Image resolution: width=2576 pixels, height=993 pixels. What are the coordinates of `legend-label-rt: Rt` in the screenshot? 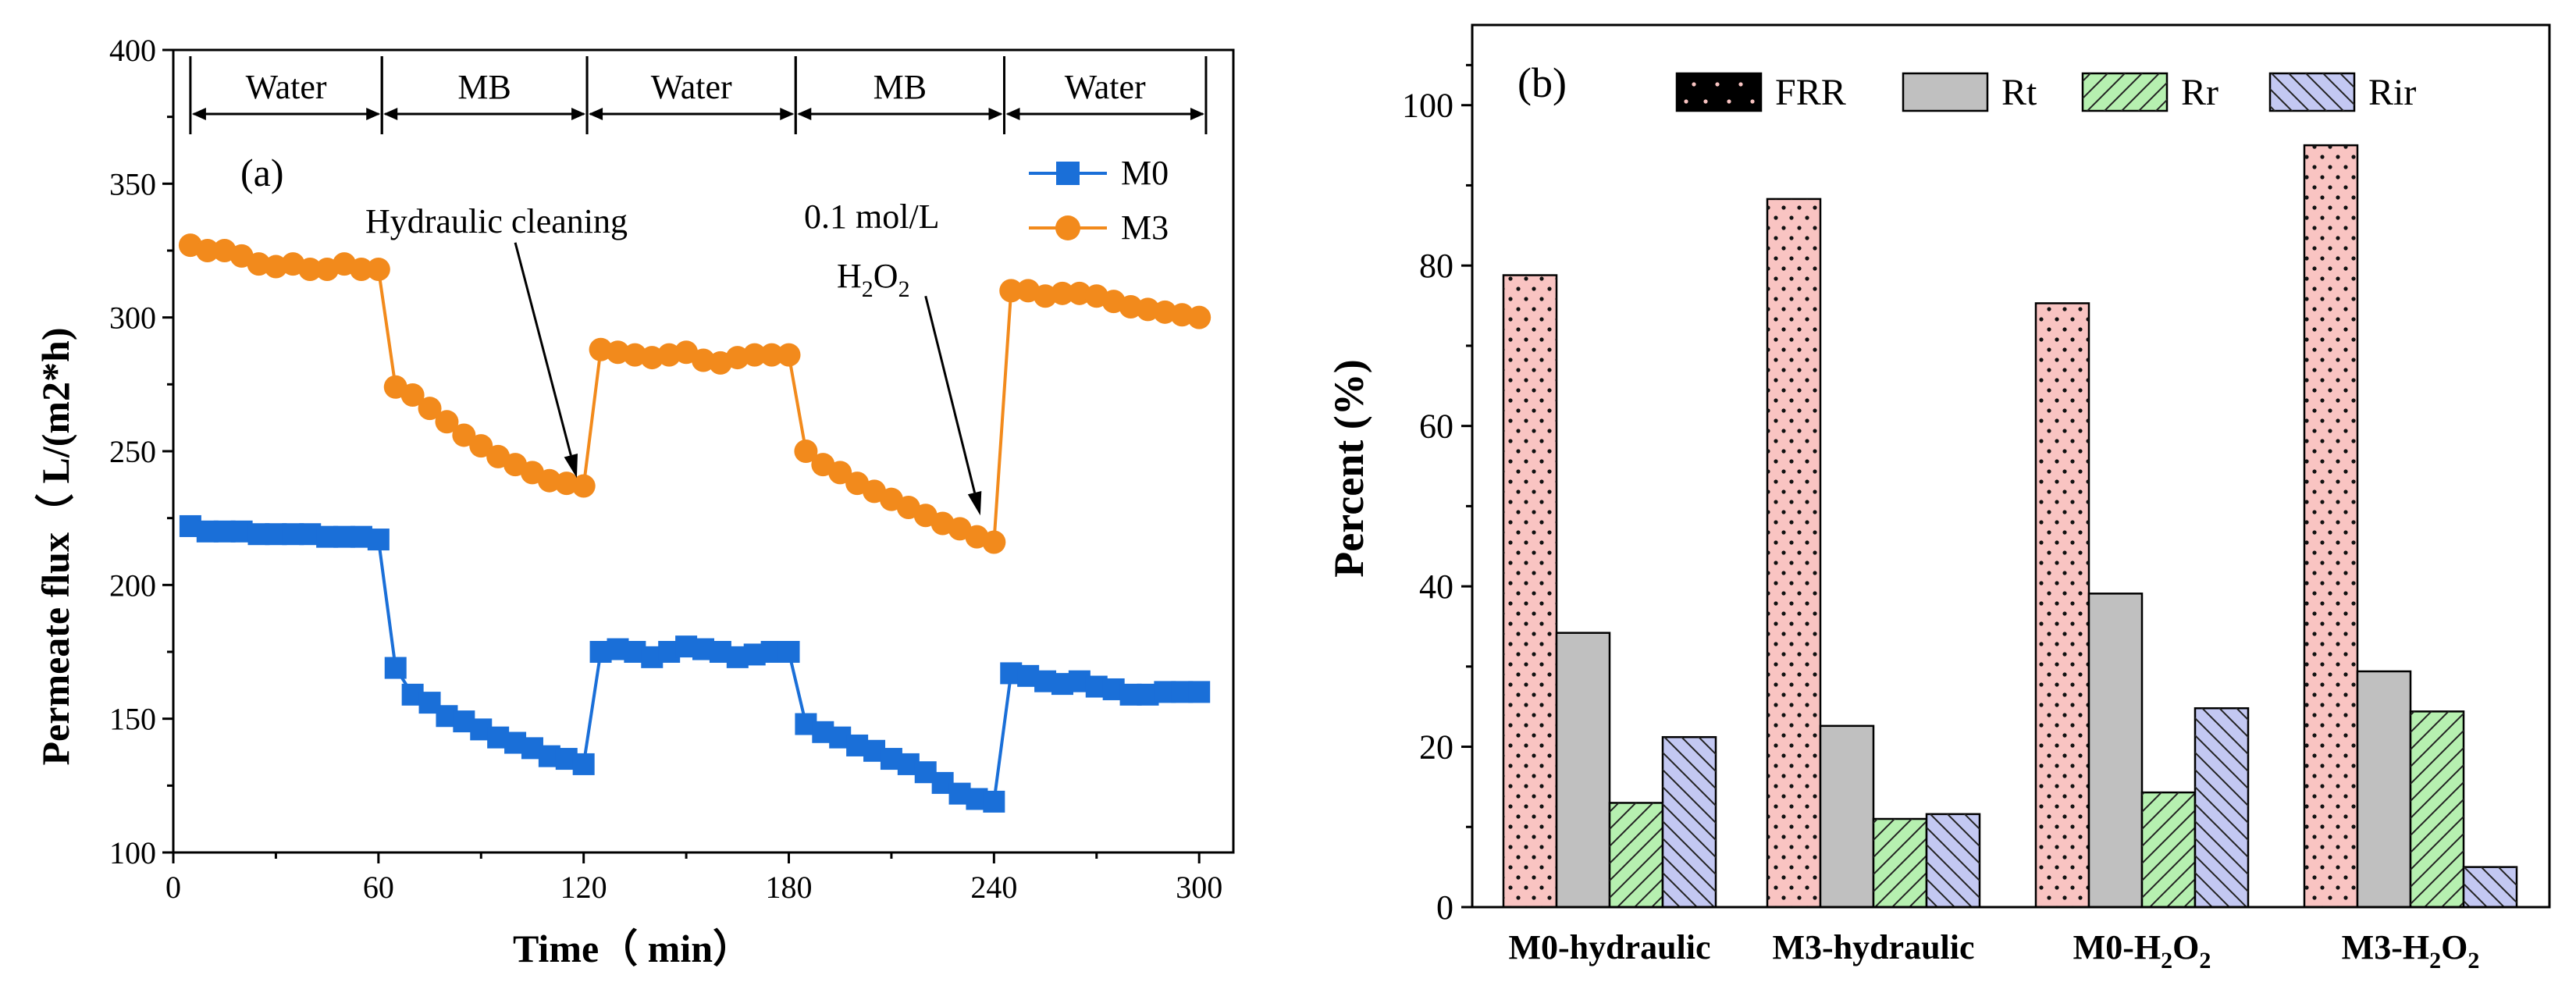 It's located at (2019, 92).